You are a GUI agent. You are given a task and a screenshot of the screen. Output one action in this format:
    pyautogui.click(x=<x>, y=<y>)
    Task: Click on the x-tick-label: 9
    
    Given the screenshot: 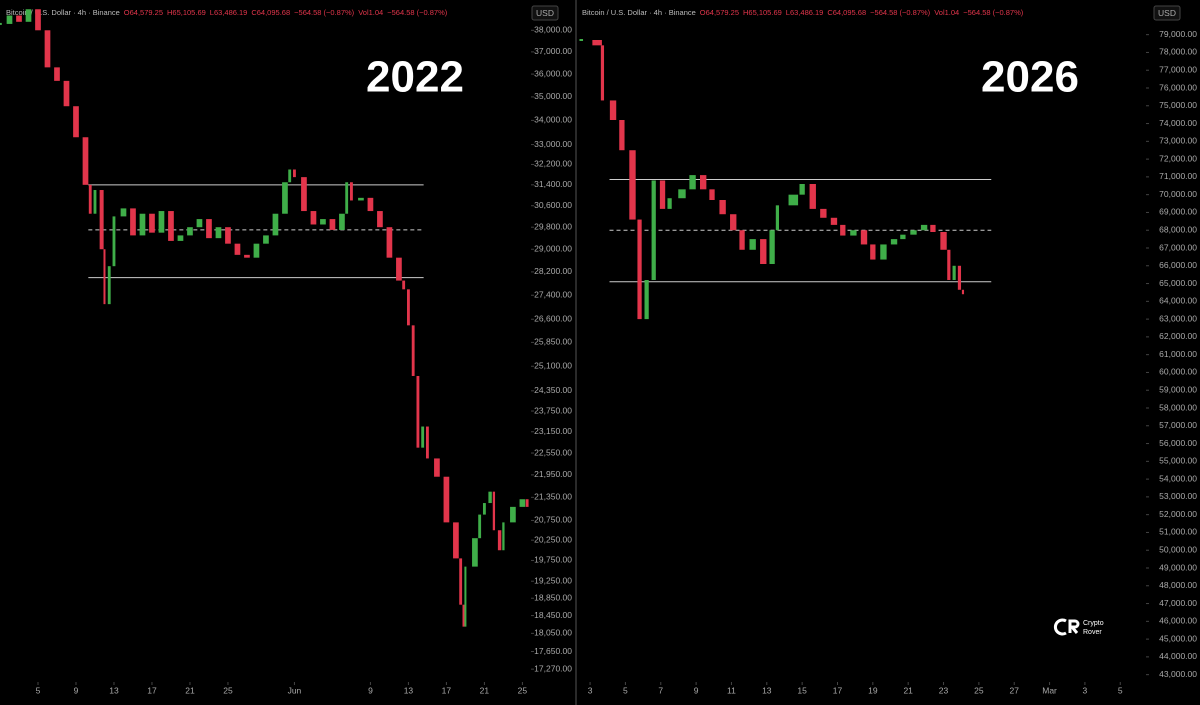 What is the action you would take?
    pyautogui.click(x=76, y=690)
    